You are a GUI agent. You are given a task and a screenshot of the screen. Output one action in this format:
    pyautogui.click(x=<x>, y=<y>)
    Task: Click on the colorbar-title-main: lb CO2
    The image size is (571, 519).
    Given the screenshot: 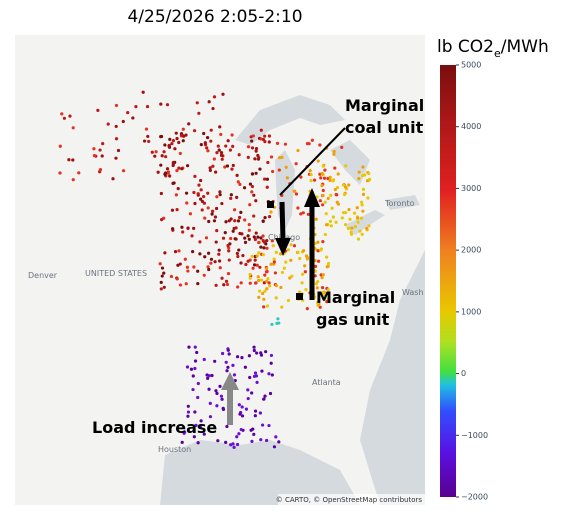 What is the action you would take?
    pyautogui.click(x=465, y=47)
    